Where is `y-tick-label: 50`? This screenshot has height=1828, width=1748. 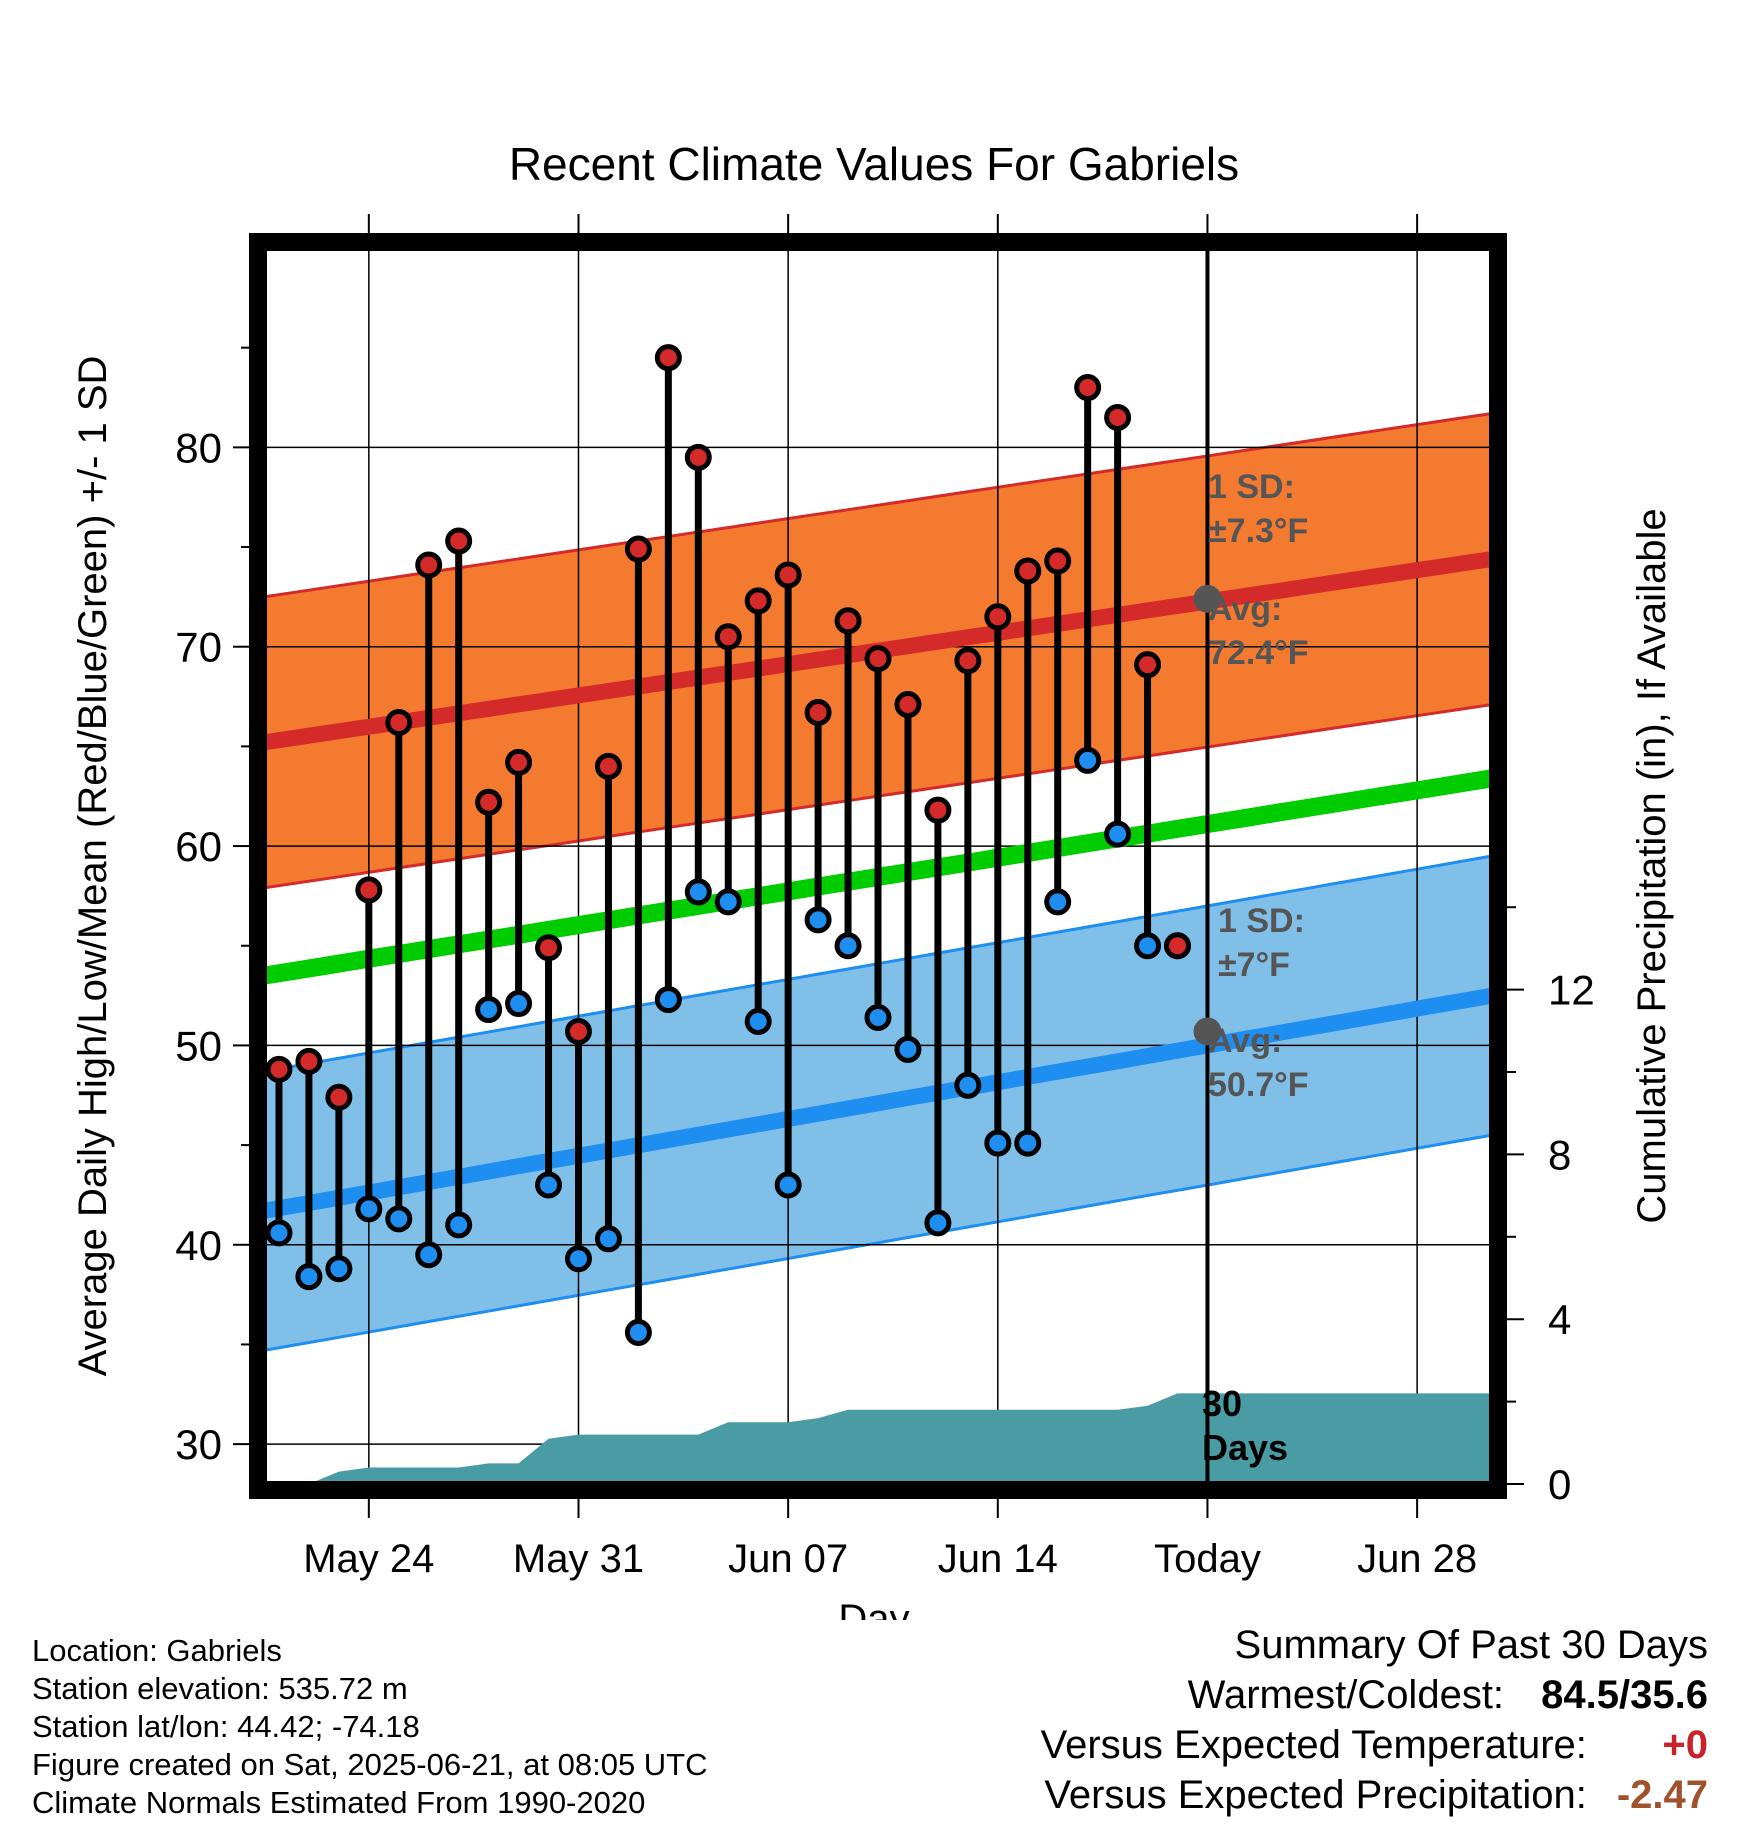 y-tick-label: 50 is located at coordinates (198, 1045).